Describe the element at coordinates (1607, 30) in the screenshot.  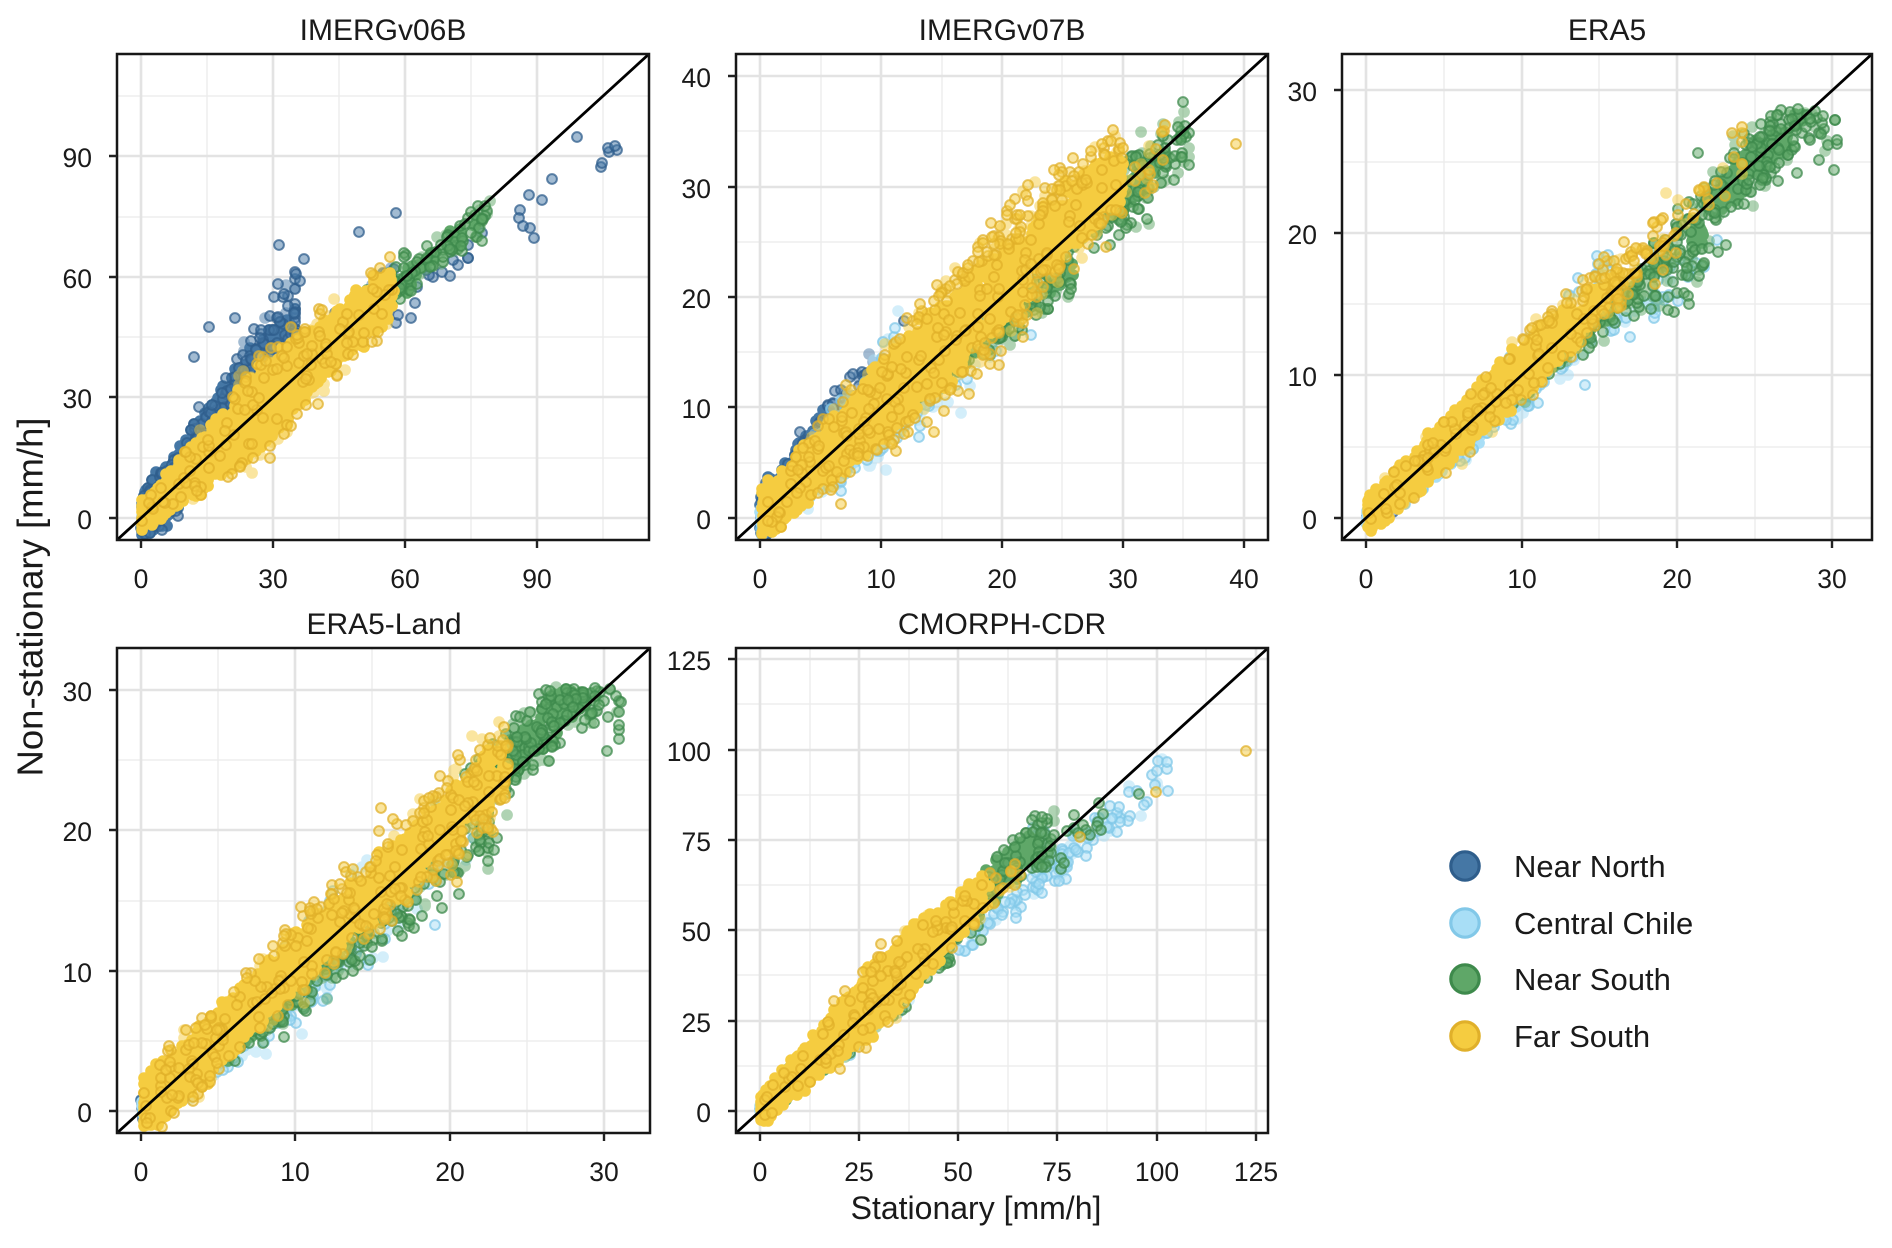
I see `svg-text: ERA5` at that location.